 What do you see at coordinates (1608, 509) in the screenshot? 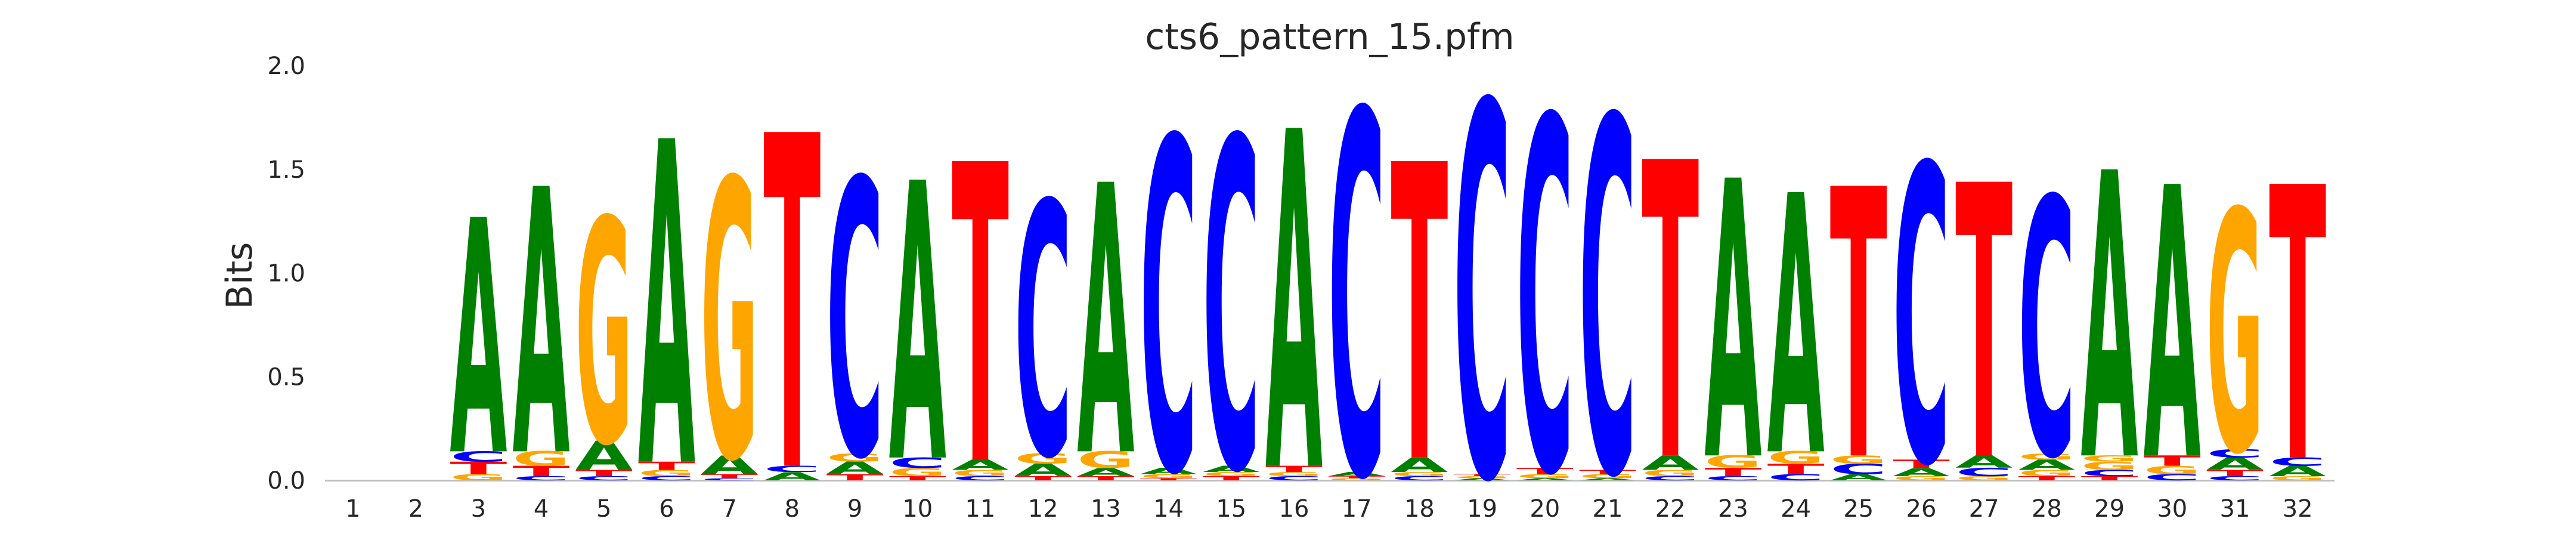
I see `x-tick-label: 21` at bounding box center [1608, 509].